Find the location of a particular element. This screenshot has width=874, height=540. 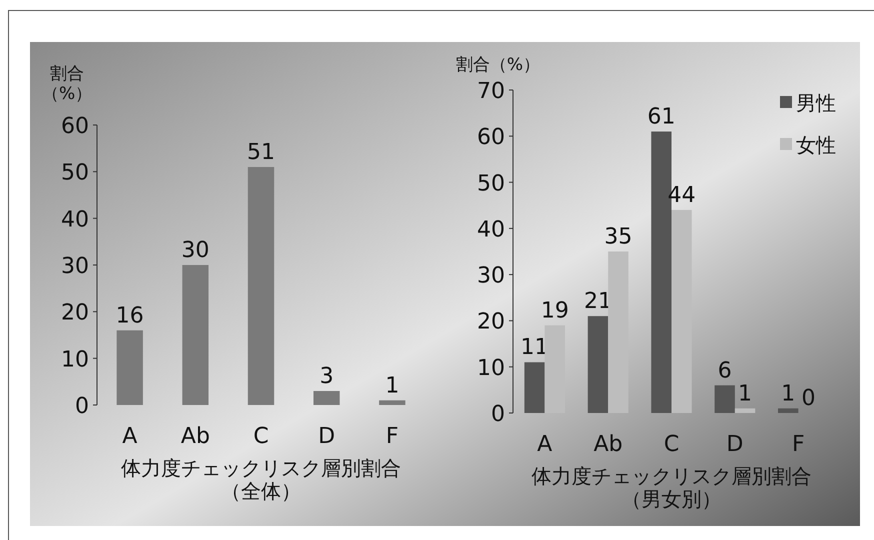

data-label: 61 is located at coordinates (661, 117).